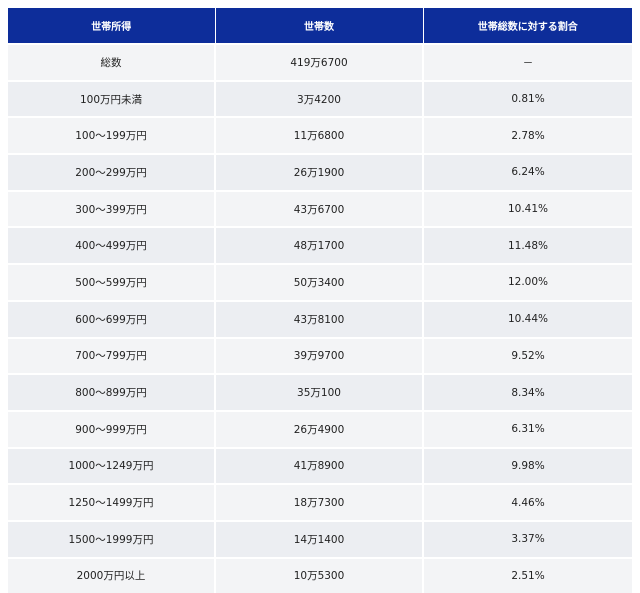  I want to click on table-row: 総数419万6700－, so click(320, 62).